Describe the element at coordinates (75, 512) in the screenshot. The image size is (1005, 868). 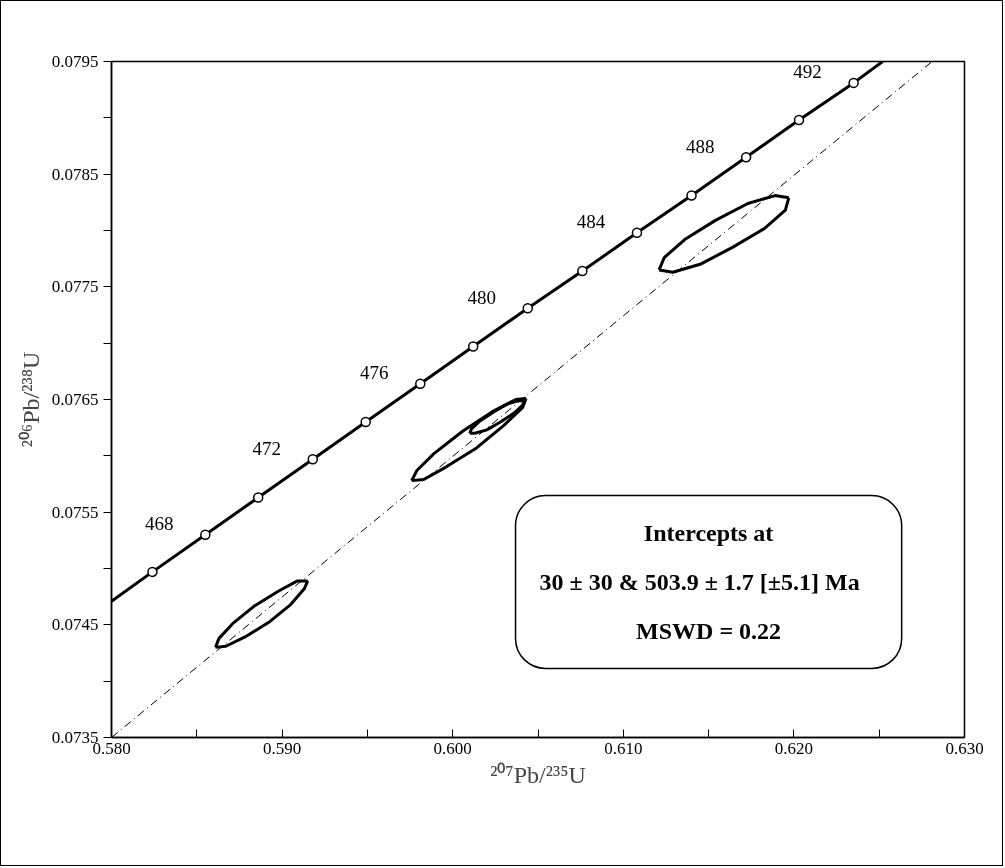
I see `y-tick-label: 0.0755` at that location.